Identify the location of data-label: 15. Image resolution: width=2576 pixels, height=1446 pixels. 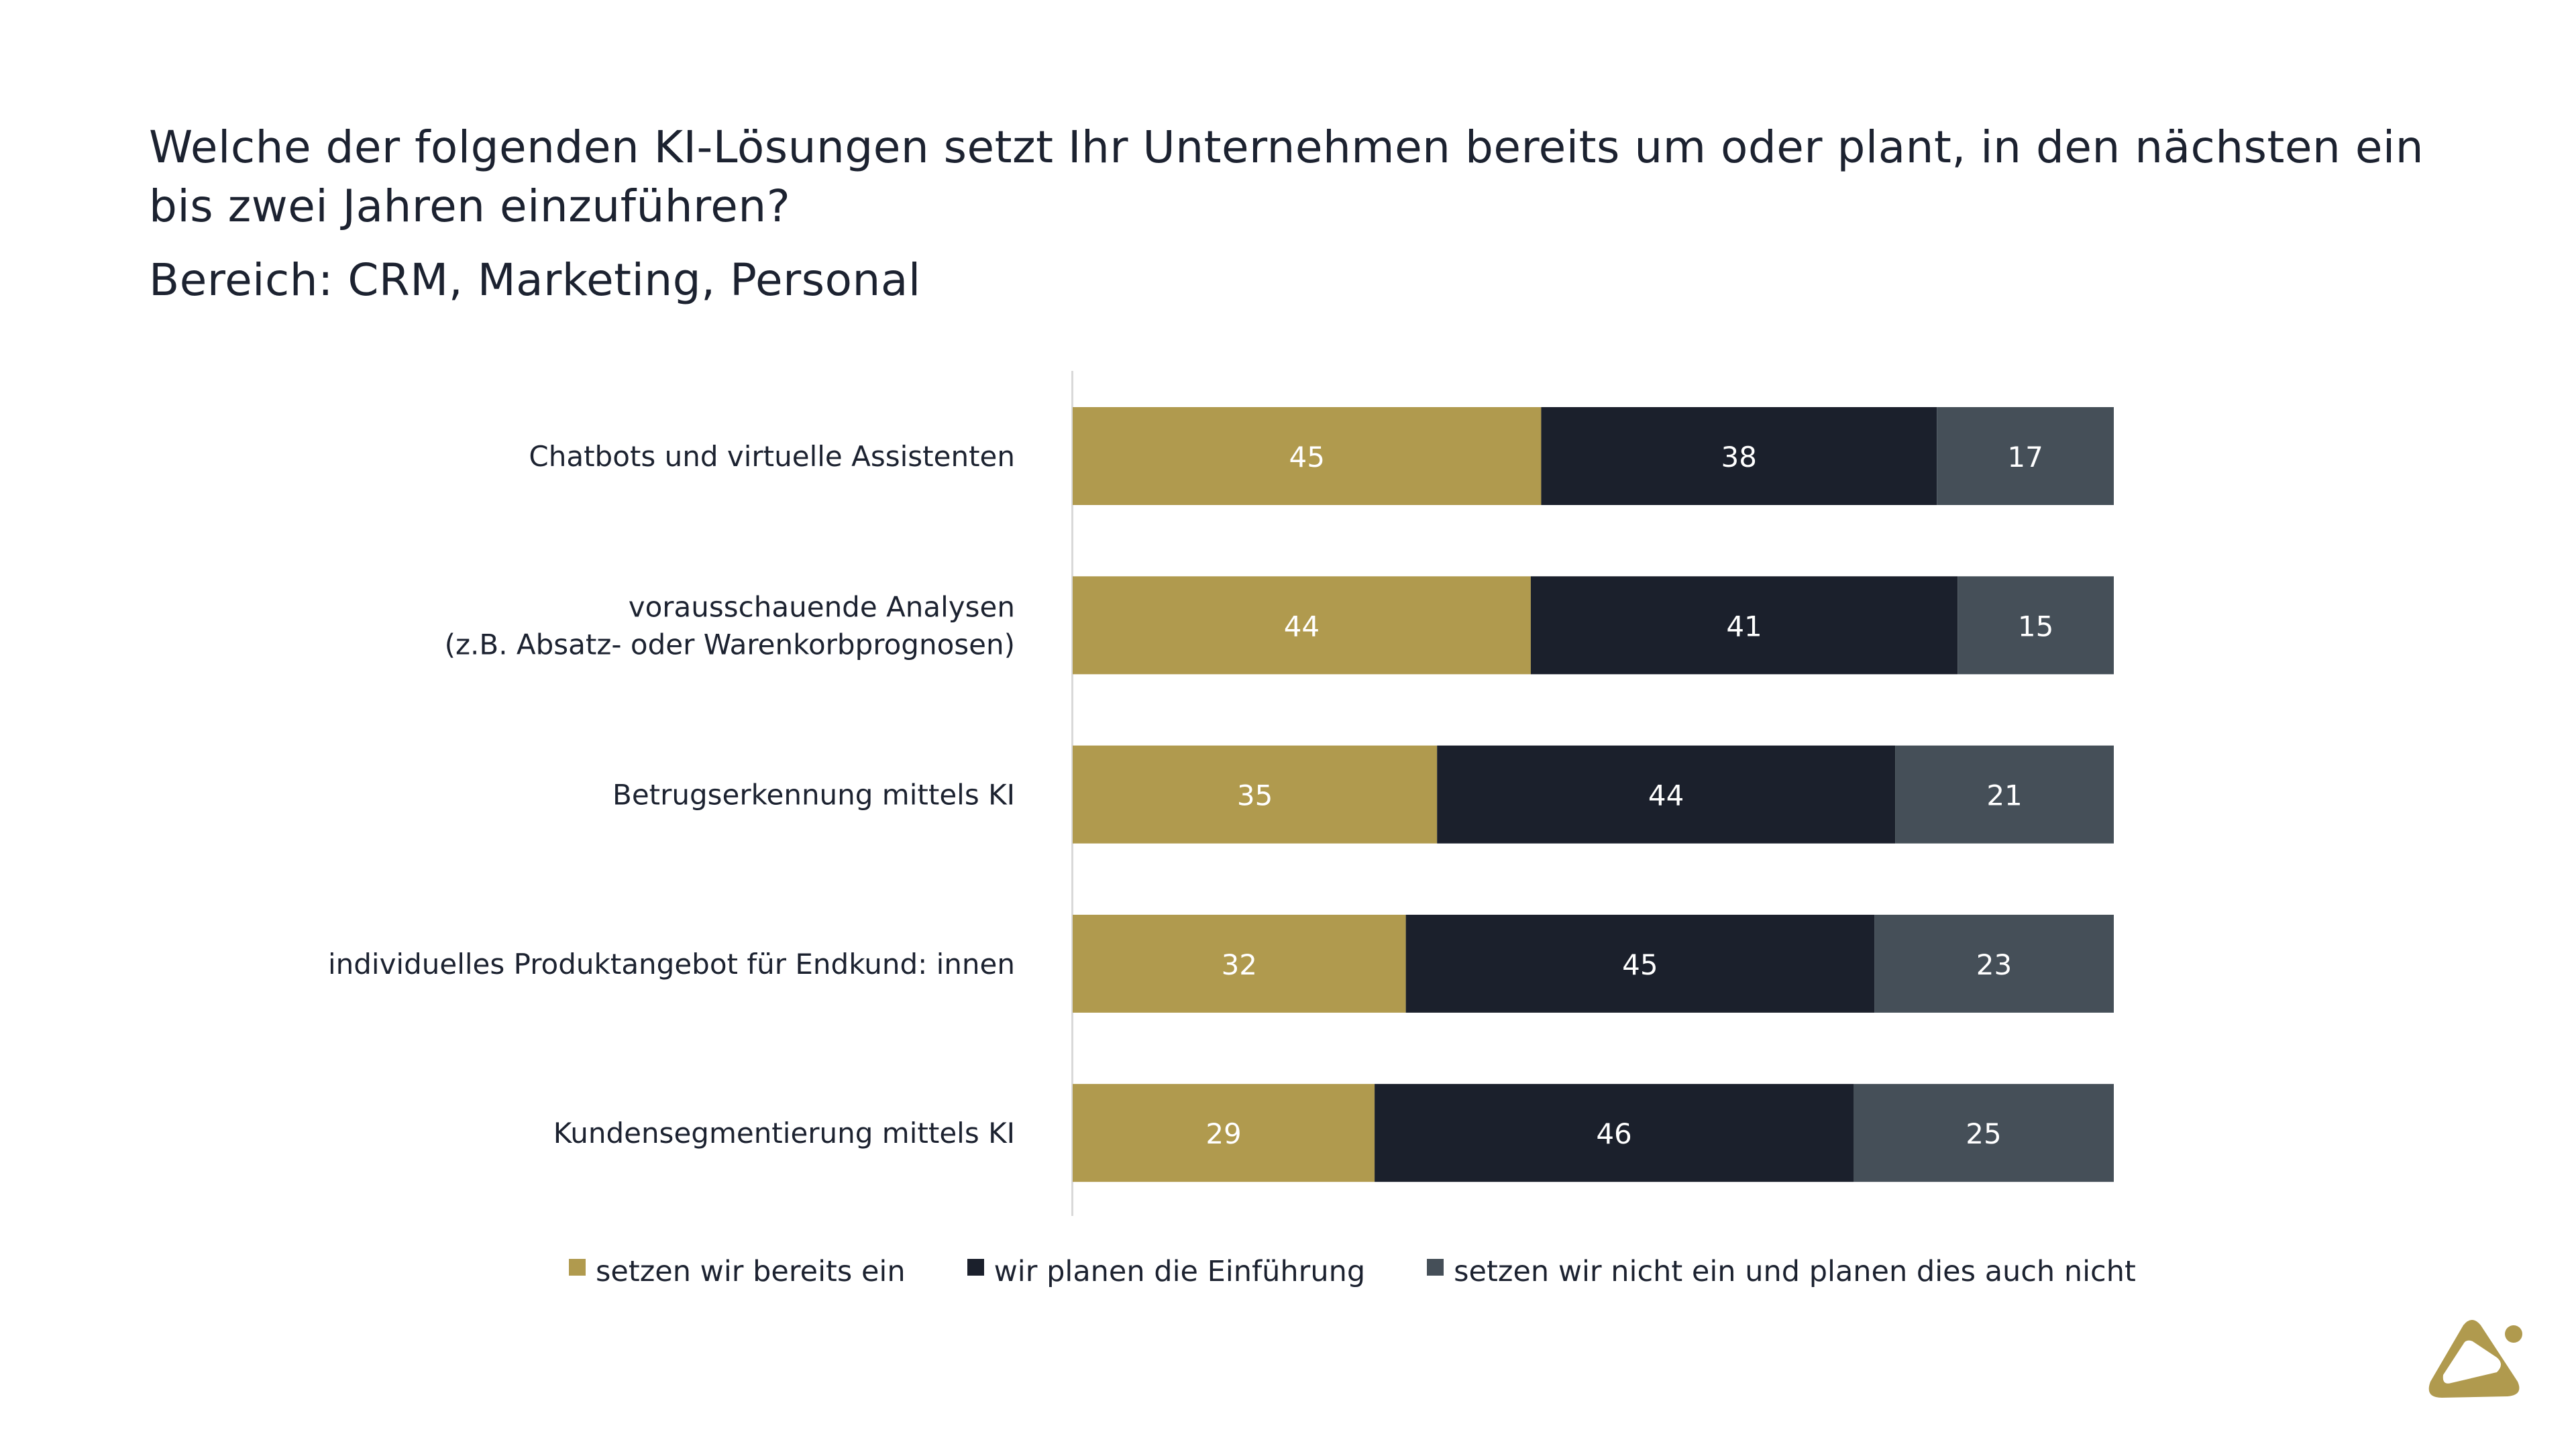
(2035, 626).